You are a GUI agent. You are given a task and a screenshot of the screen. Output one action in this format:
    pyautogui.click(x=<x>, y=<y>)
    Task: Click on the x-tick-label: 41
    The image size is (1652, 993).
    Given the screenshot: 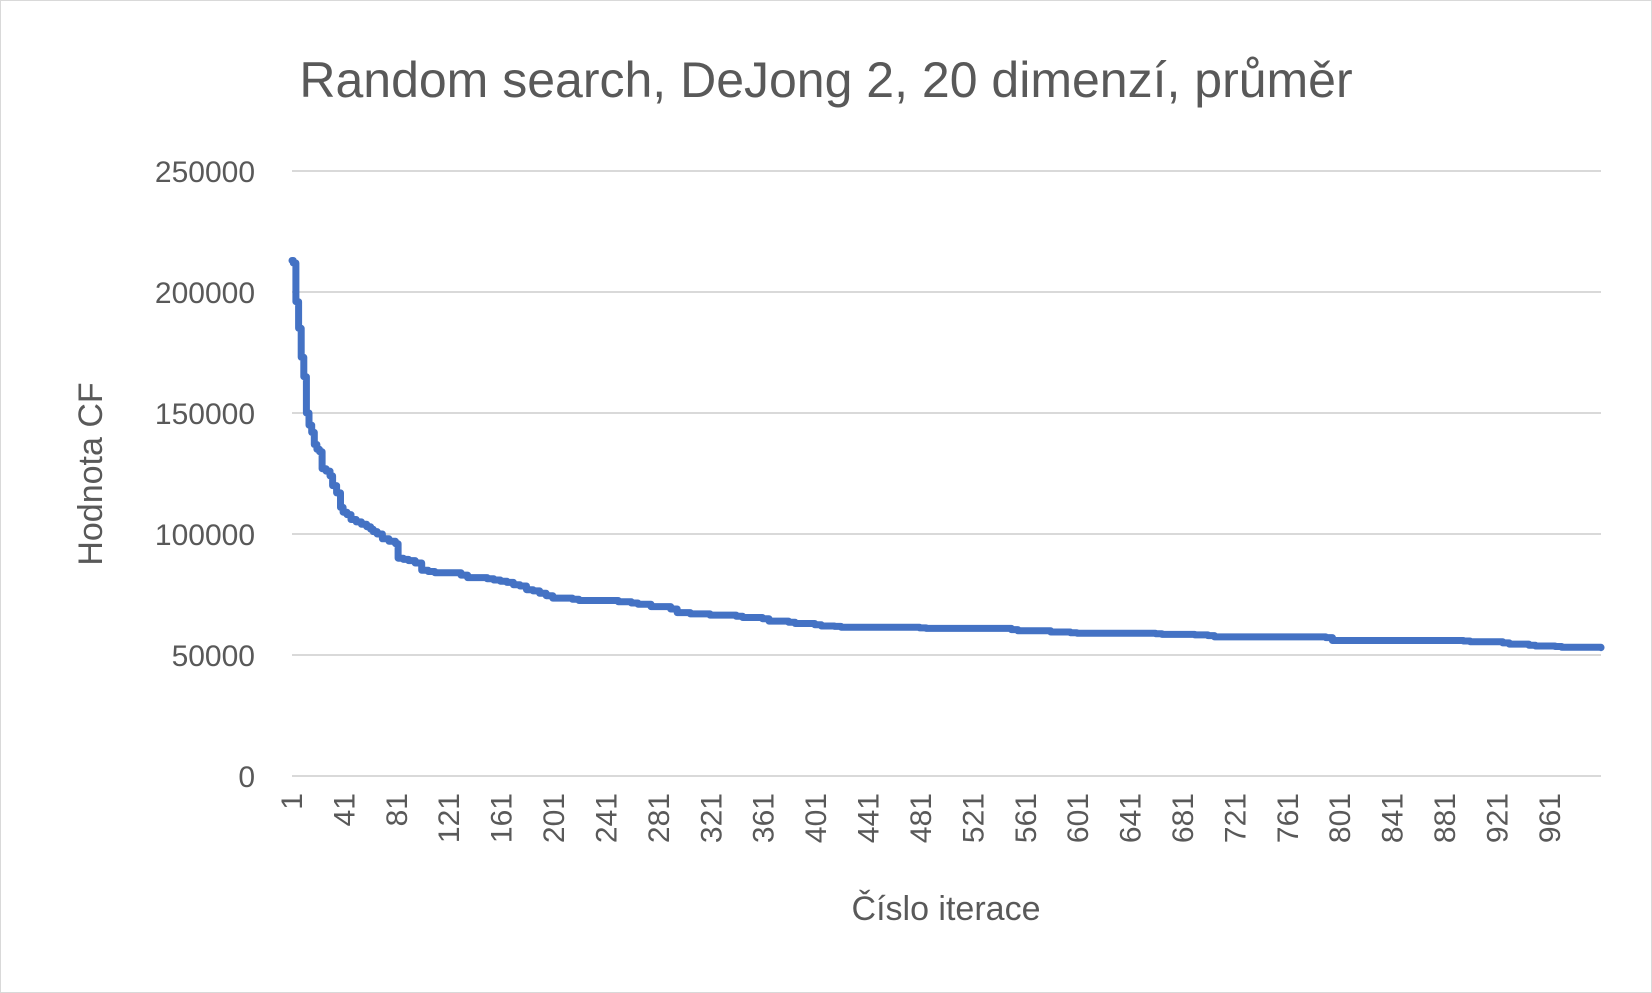 What is the action you would take?
    pyautogui.click(x=344, y=809)
    